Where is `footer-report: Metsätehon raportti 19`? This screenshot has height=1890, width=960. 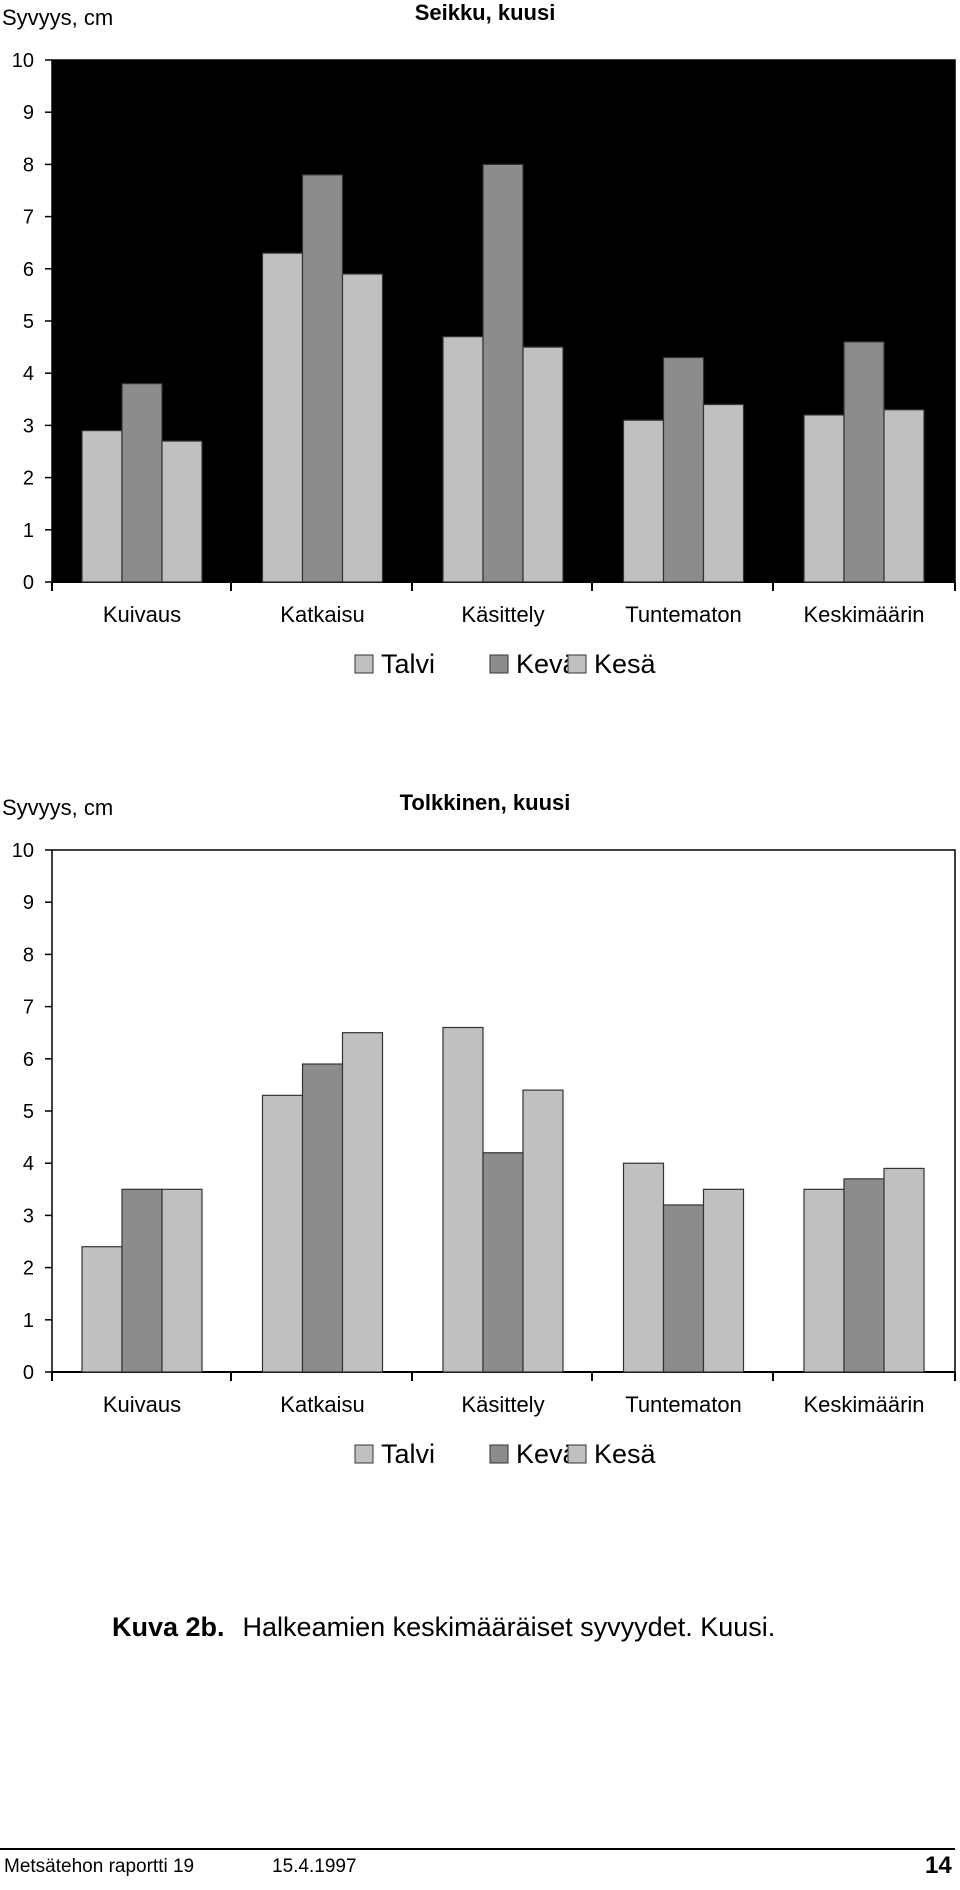
footer-report: Metsätehon raportti 19 is located at coordinates (99, 1866).